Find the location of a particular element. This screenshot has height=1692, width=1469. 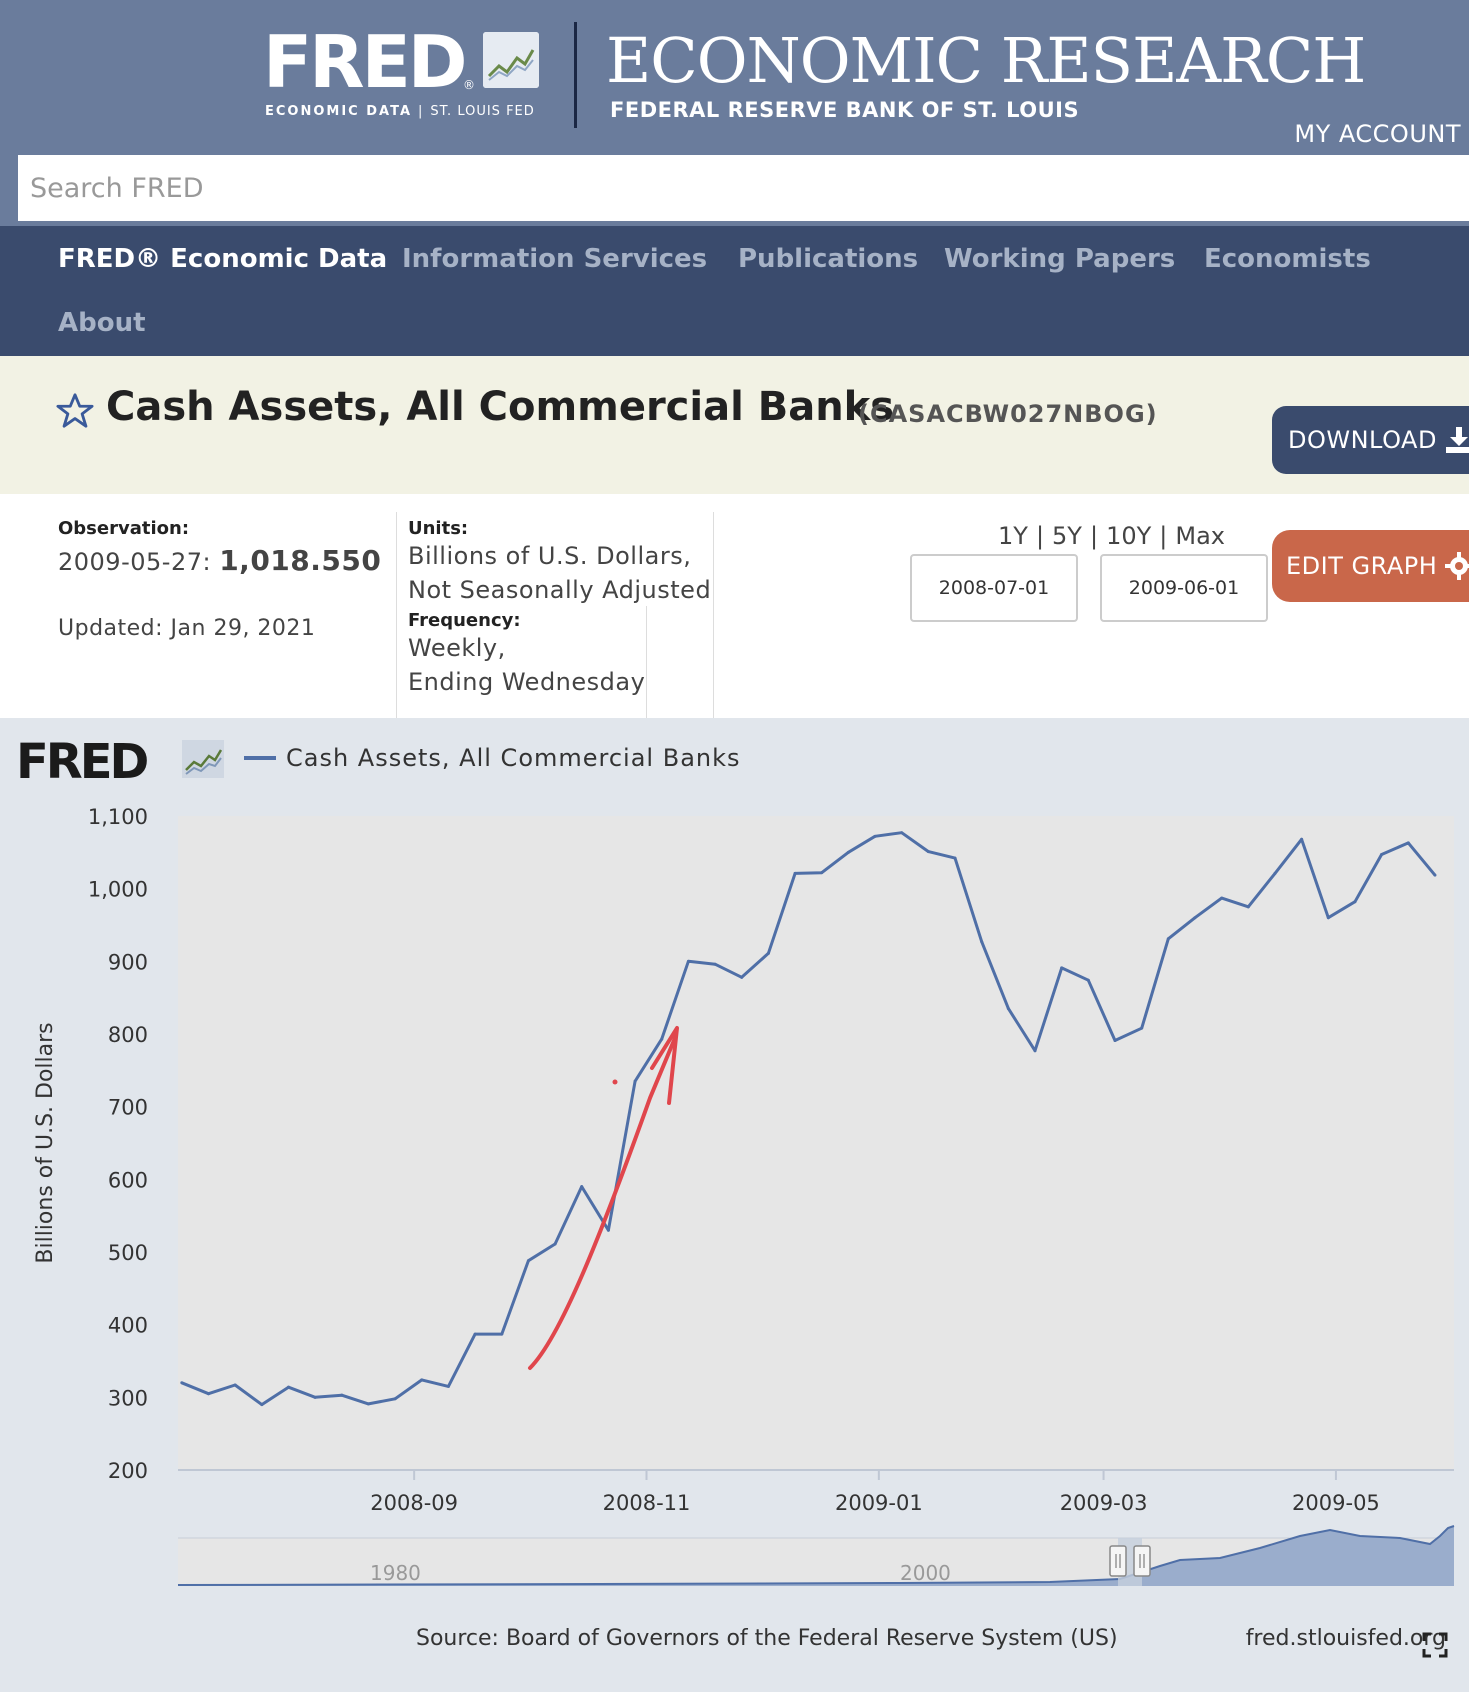

frequency-label: Frequency: is located at coordinates (464, 620).